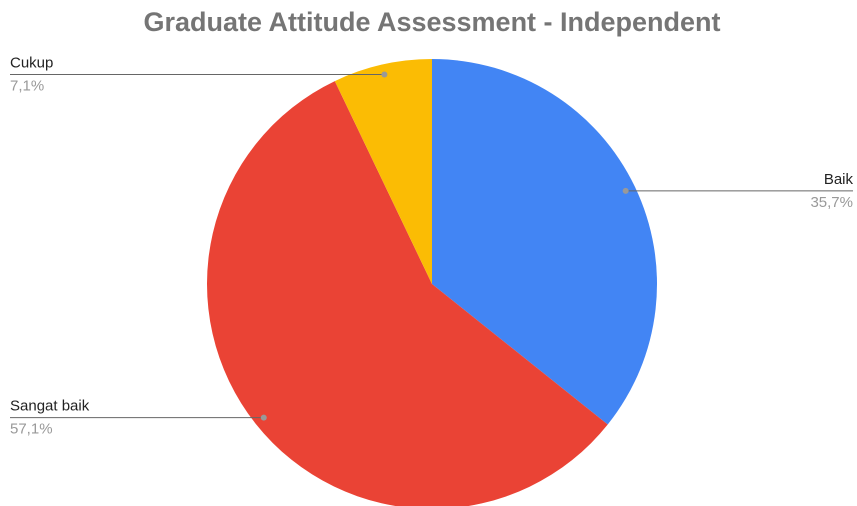 This screenshot has height=506, width=857. What do you see at coordinates (831, 202) in the screenshot?
I see `slice-value-label: 35,7%` at bounding box center [831, 202].